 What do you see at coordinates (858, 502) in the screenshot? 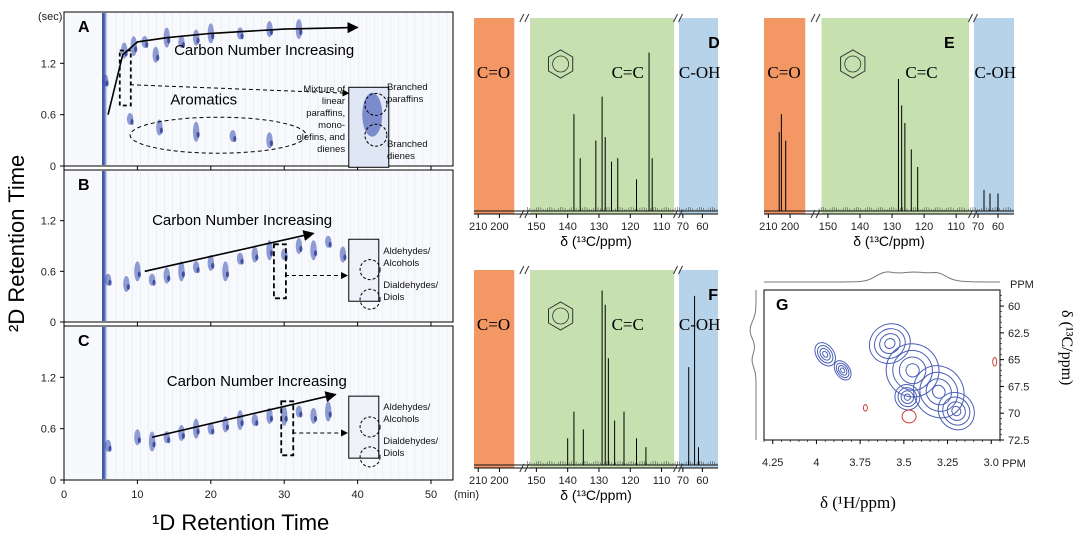
I see `hsqc-x-label: δ (¹H/ppm)` at bounding box center [858, 502].